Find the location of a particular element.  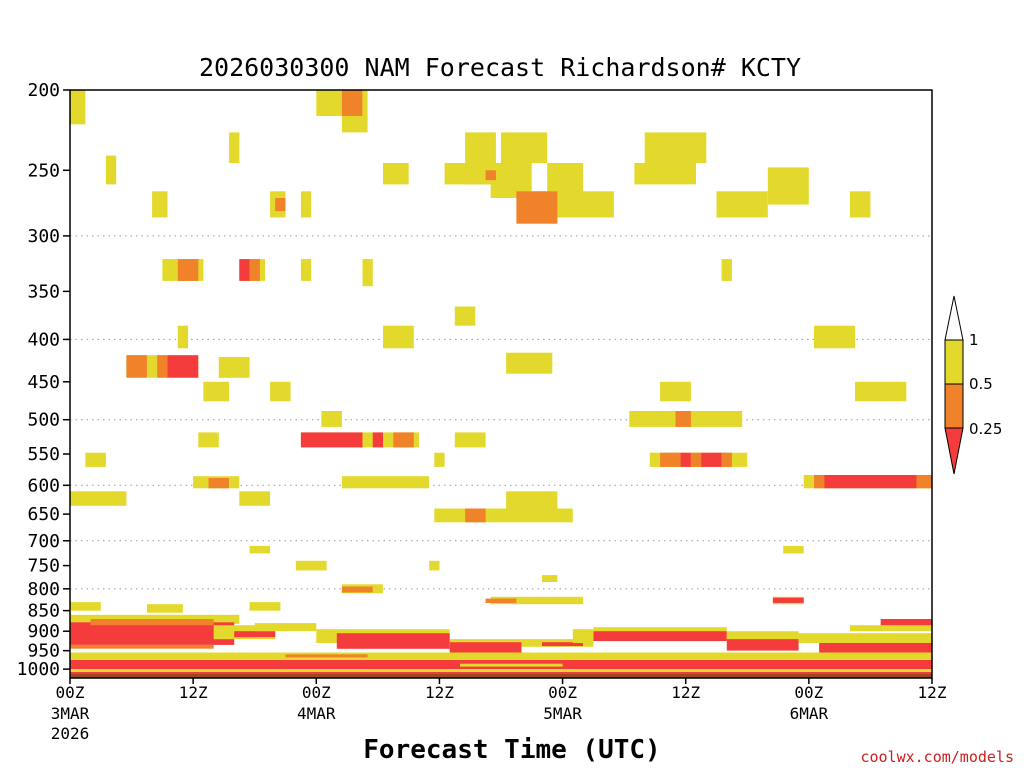

y-tick-label: 400 is located at coordinates (43, 339).